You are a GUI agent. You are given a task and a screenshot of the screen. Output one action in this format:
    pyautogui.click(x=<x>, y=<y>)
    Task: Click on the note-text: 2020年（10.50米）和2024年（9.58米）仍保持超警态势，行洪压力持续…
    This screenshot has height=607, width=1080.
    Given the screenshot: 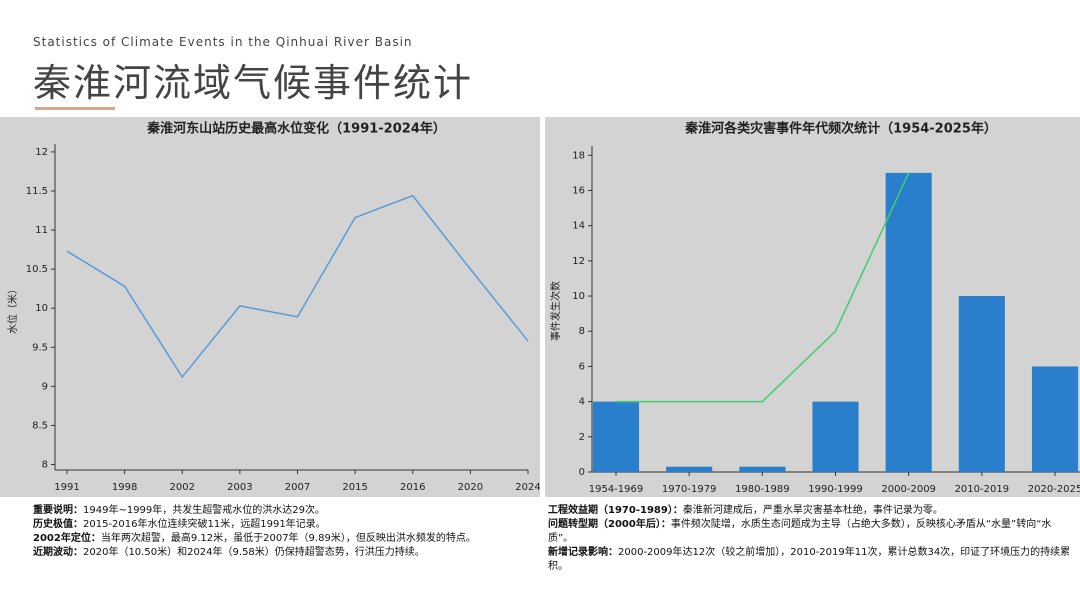 What is the action you would take?
    pyautogui.click(x=254, y=552)
    